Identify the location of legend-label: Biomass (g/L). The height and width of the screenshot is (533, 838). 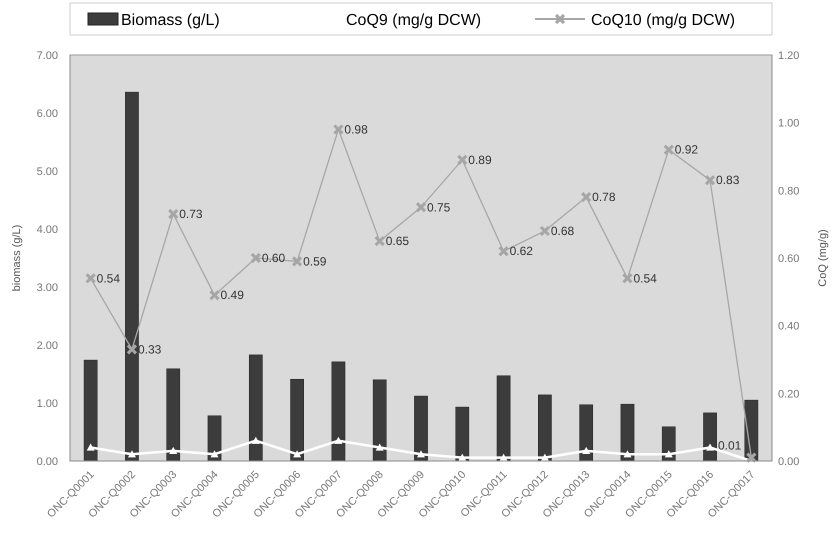
(170, 20).